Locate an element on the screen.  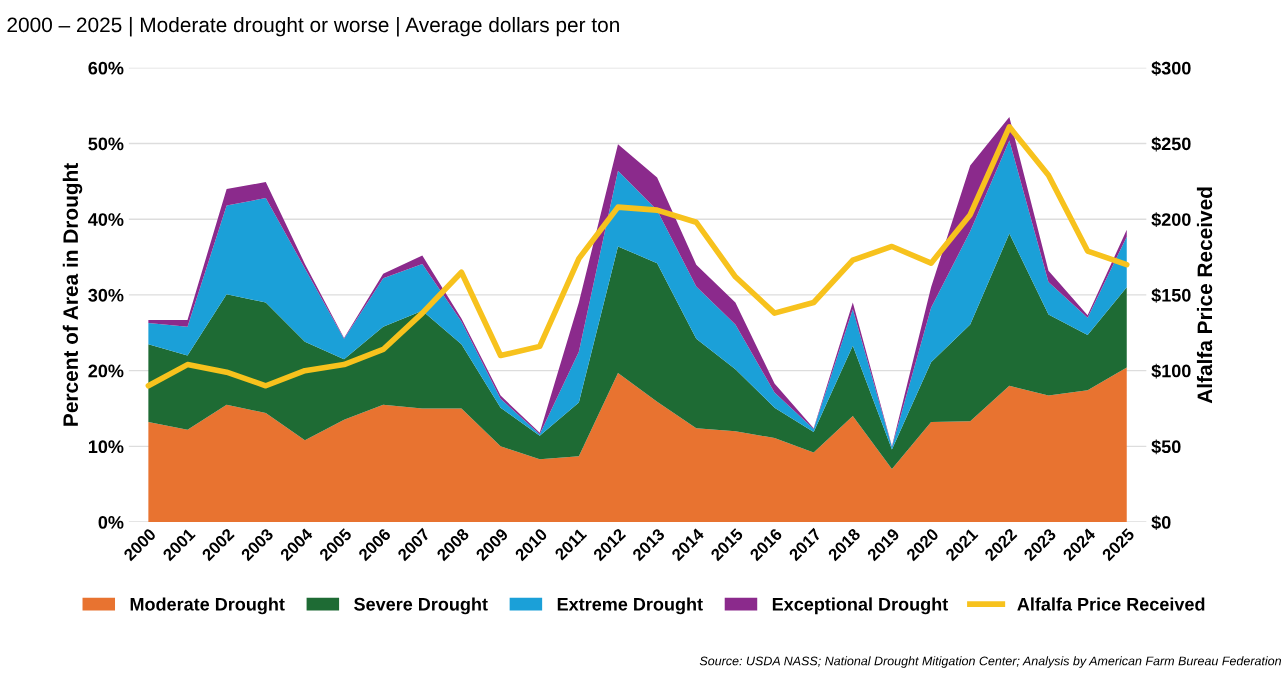
y2-axis-title: Alfalfa Price Received is located at coordinates (1204, 295).